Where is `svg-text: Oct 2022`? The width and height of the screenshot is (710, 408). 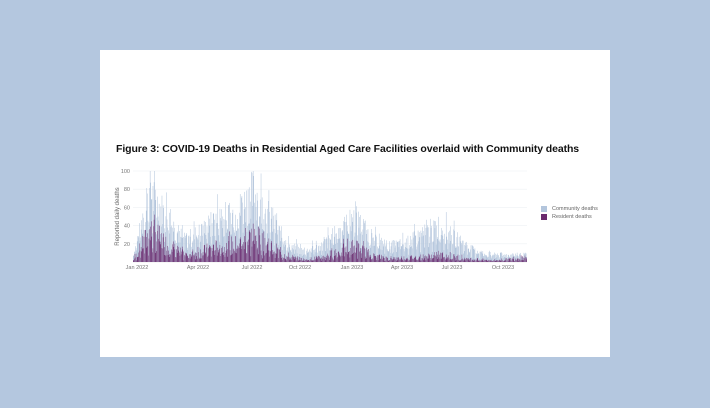 svg-text: Oct 2022 is located at coordinates (300, 268).